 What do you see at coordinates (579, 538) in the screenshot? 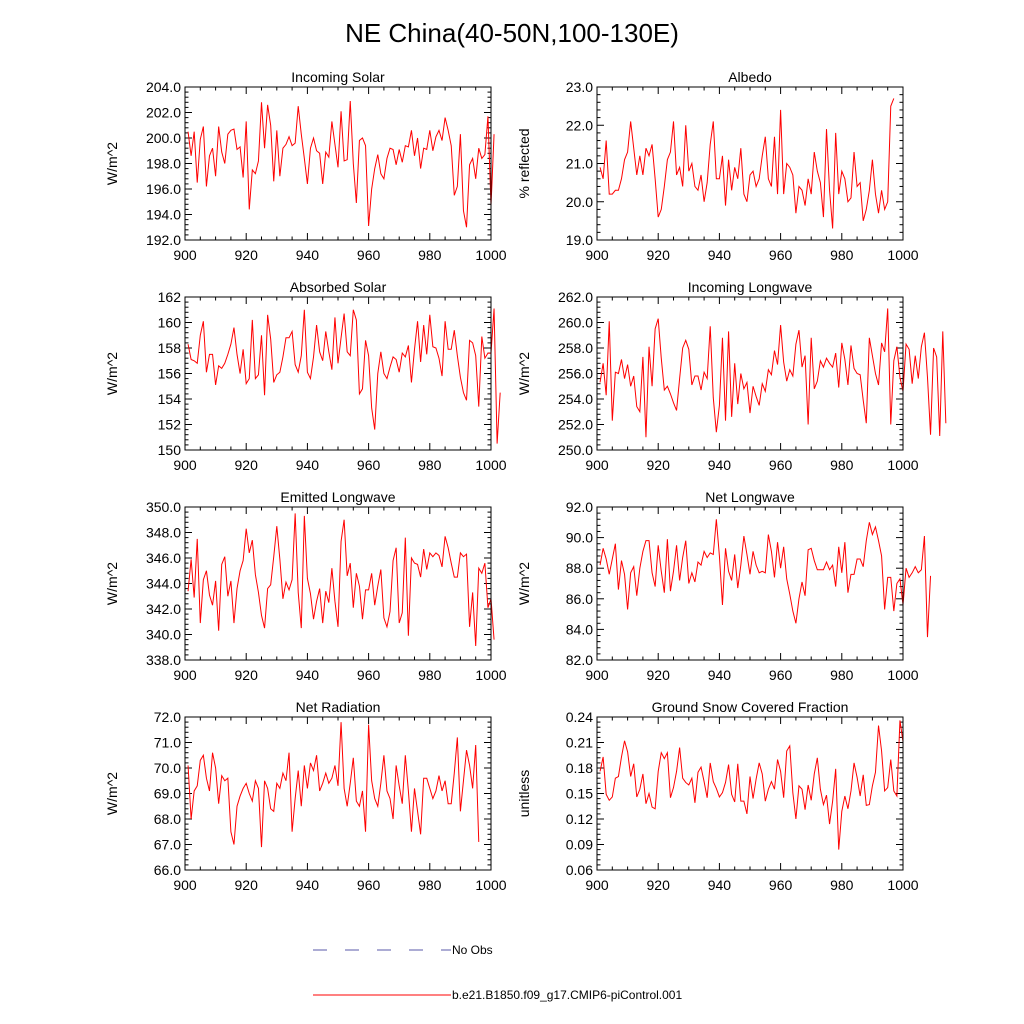
I see `y-tick-label: 90.0` at bounding box center [579, 538].